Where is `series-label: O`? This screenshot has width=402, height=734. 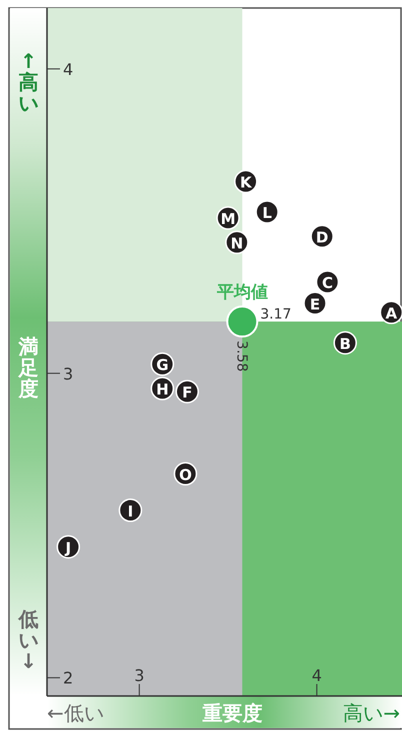 series-label: O is located at coordinates (185, 475).